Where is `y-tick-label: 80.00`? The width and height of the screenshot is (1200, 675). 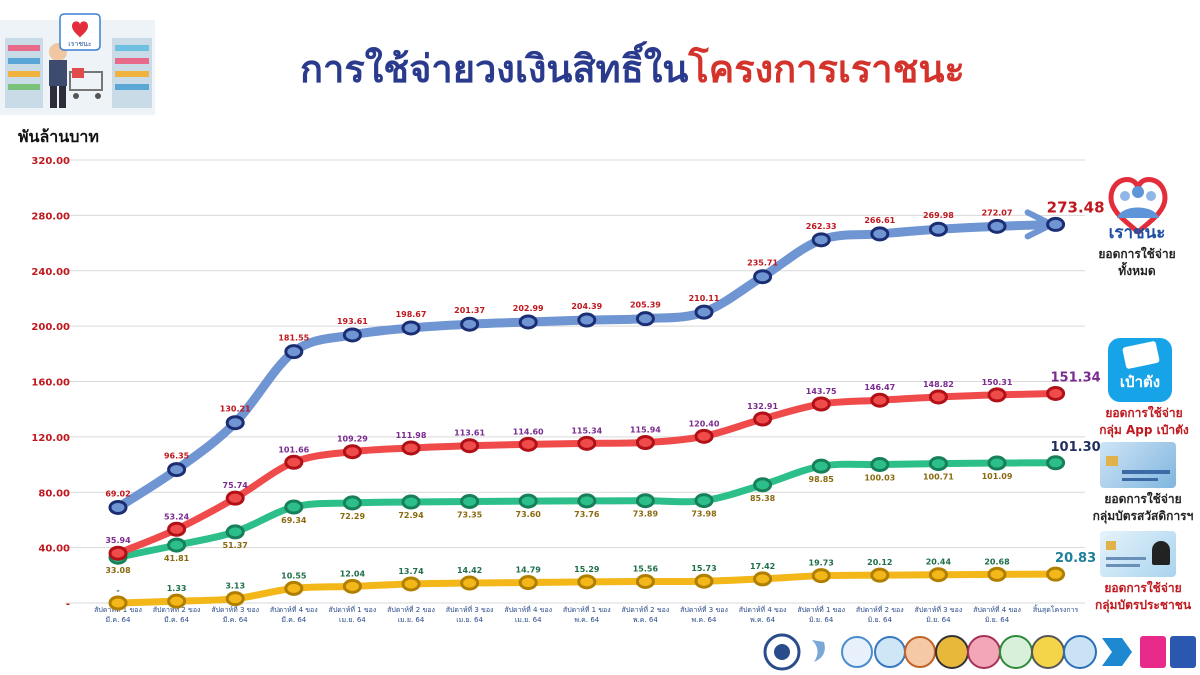 y-tick-label: 80.00 is located at coordinates (54, 493).